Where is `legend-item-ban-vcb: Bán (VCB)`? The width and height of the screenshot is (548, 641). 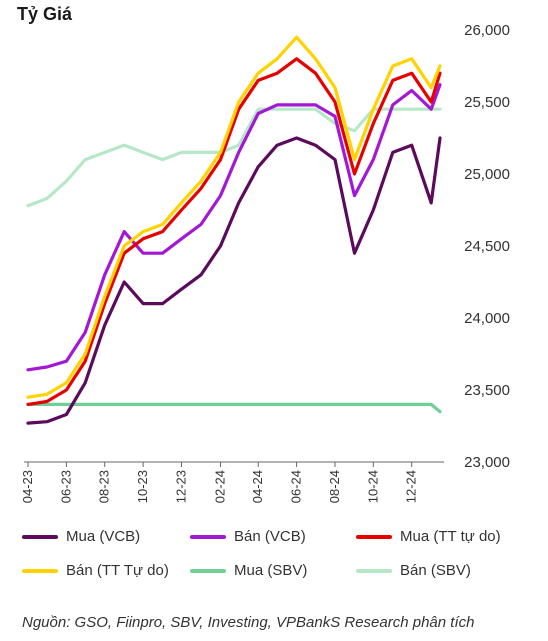 legend-item-ban-vcb: Bán (VCB) is located at coordinates (248, 536).